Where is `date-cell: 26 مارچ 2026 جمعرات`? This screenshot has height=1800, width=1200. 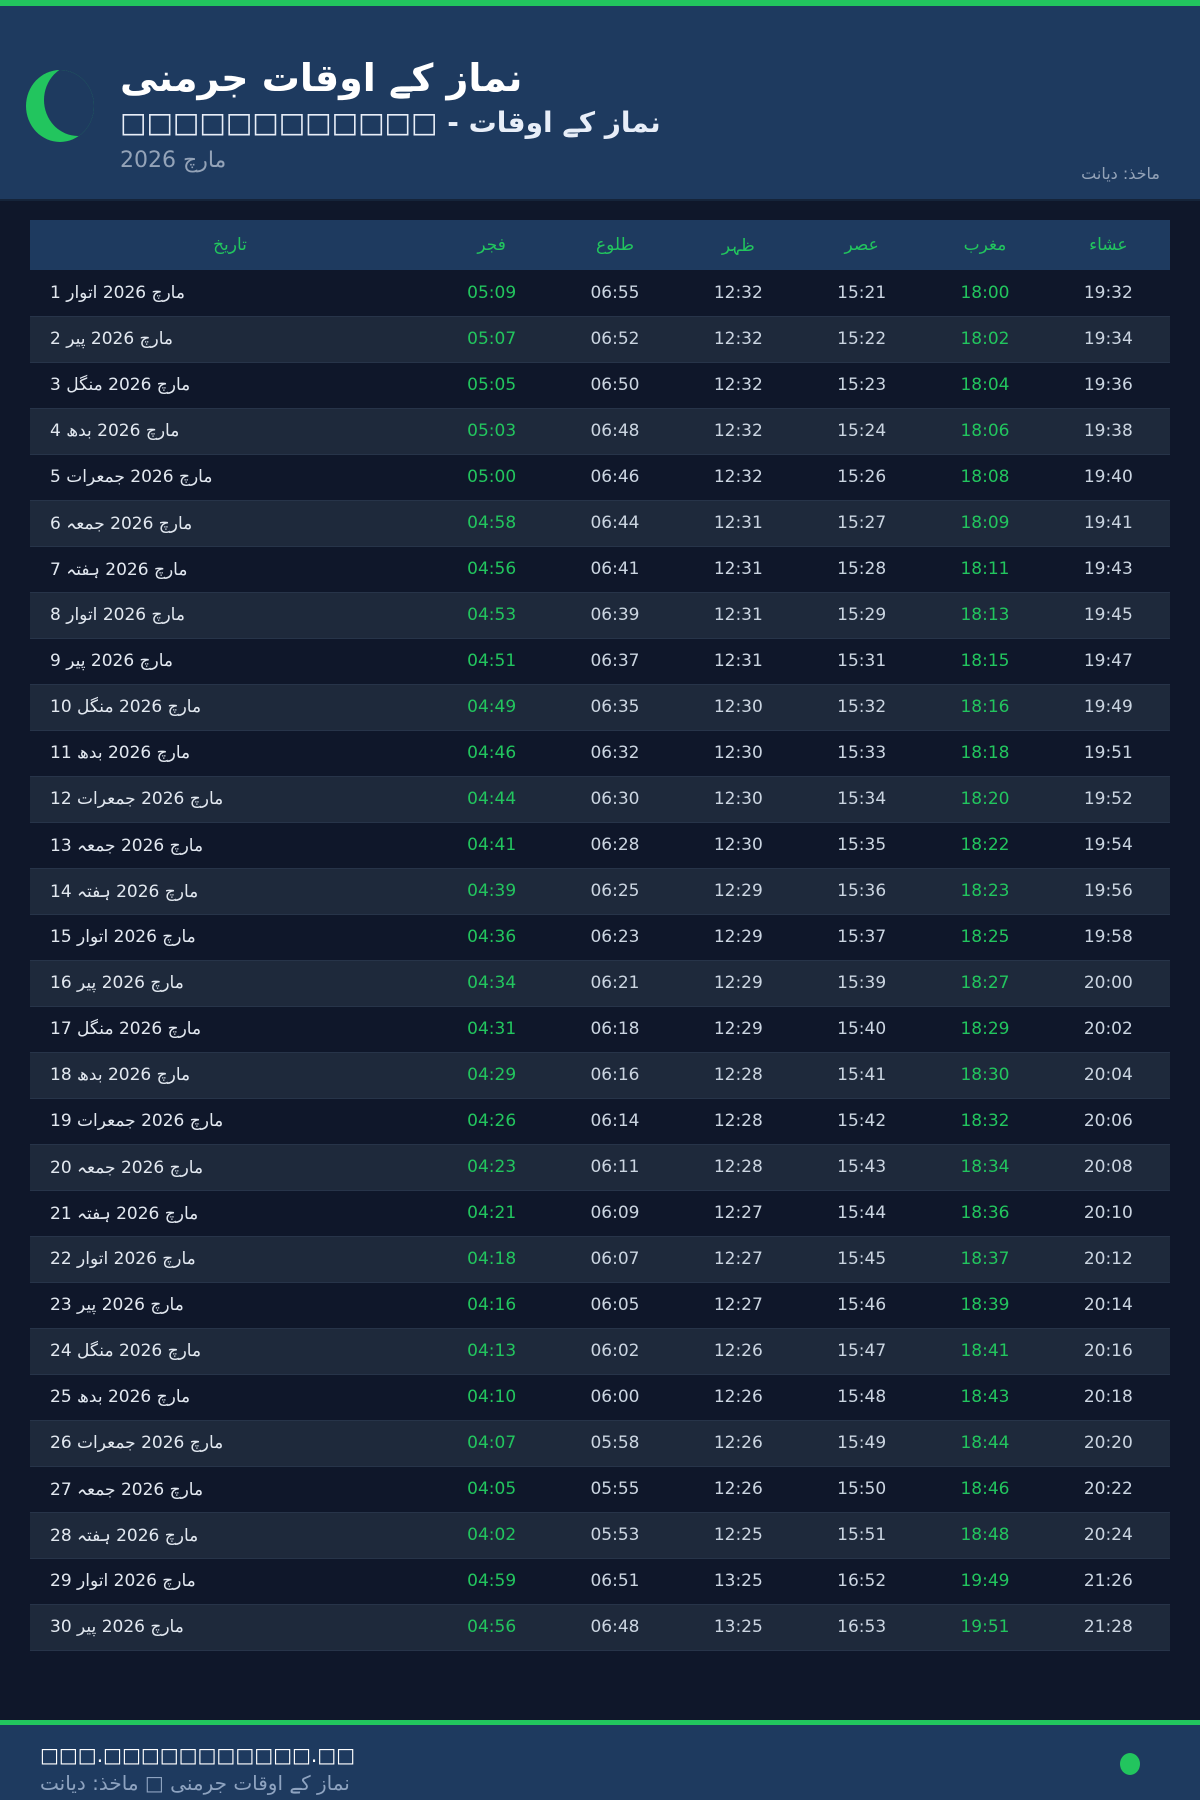 date-cell: 26 مارچ 2026 جمعرات is located at coordinates (230, 1443).